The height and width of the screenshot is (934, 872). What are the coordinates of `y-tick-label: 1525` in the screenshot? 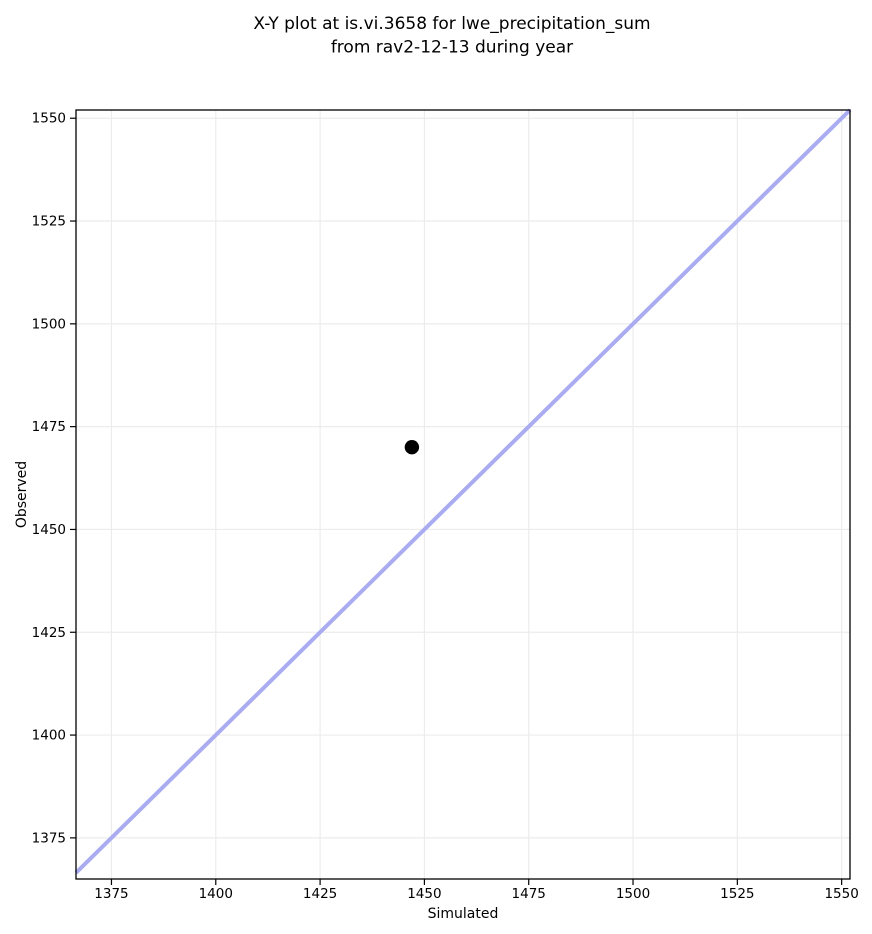 It's located at (49, 222).